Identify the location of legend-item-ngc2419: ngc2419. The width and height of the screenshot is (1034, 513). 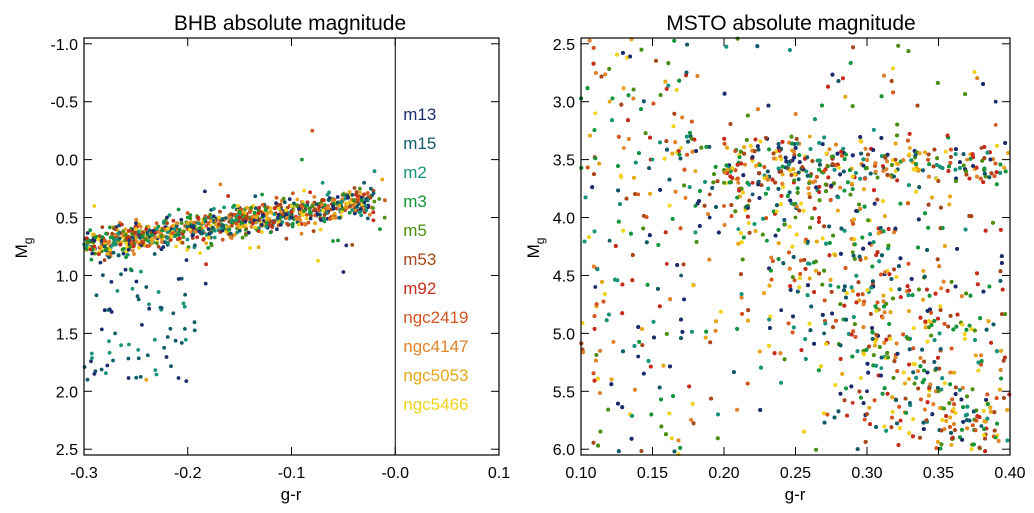
(435, 317).